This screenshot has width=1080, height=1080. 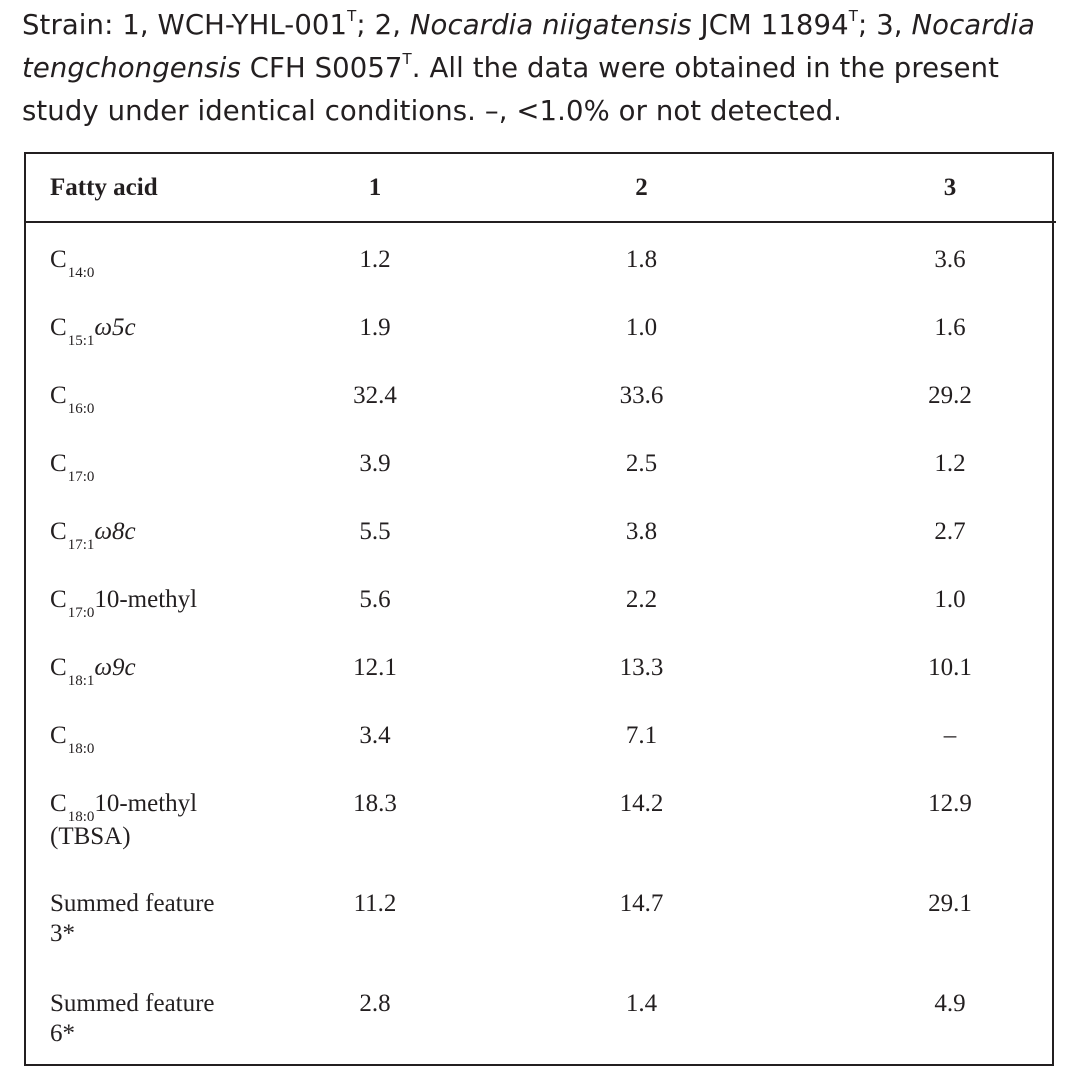 I want to click on table-row: Summed feature 6* 2.8 1.4 4.9, so click(x=541, y=1018).